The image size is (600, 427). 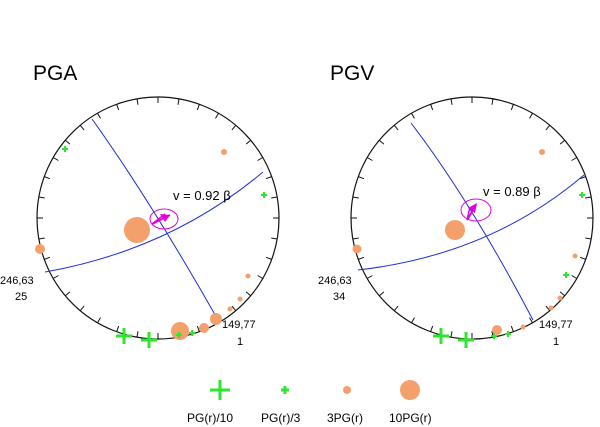 What do you see at coordinates (339, 297) in the screenshot?
I see `left-label-count: 34` at bounding box center [339, 297].